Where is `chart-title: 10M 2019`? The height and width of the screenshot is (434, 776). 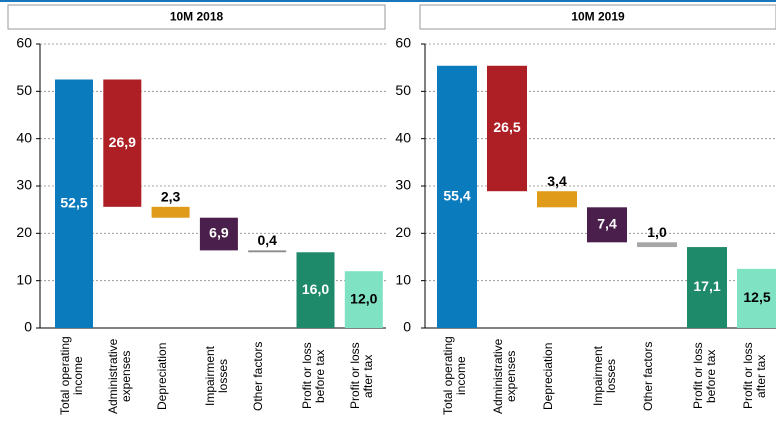
chart-title: 10M 2019 is located at coordinates (598, 17).